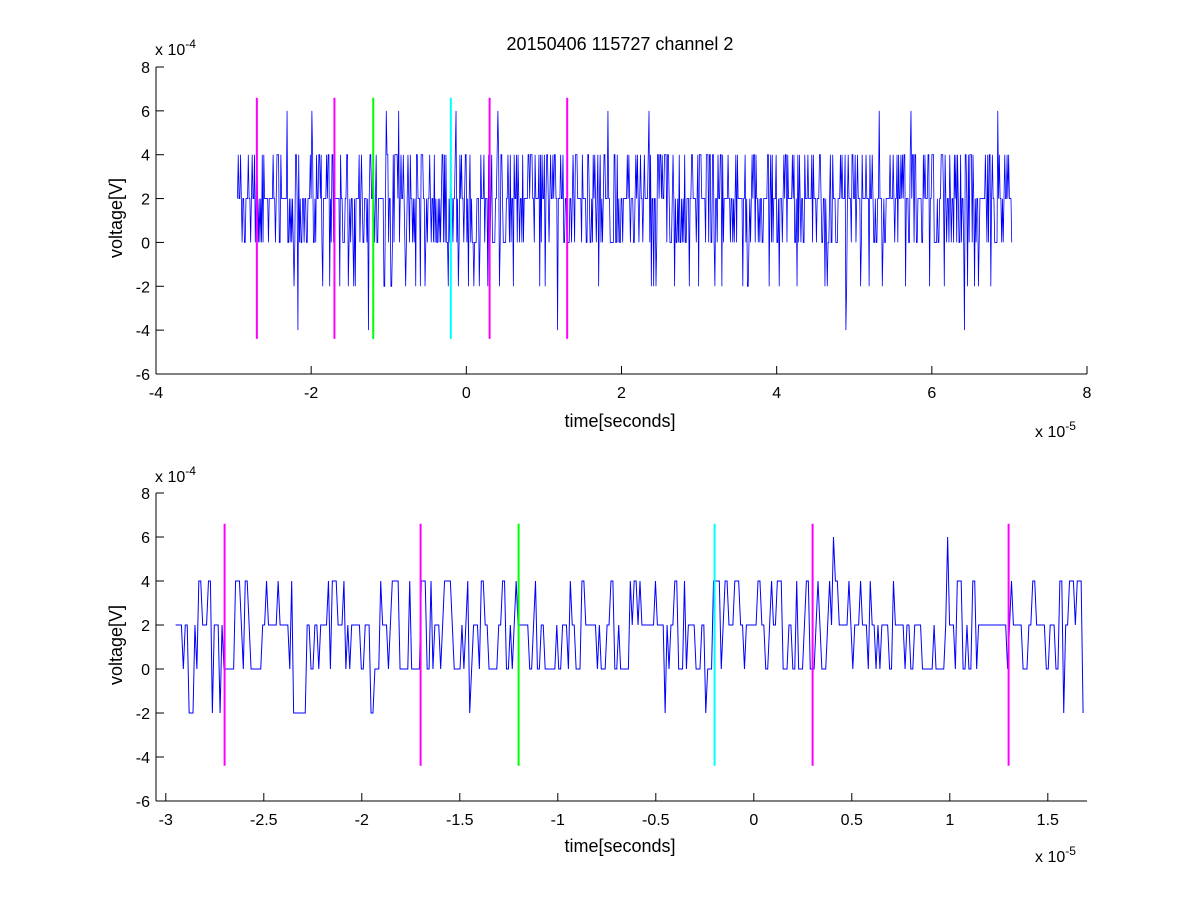 The width and height of the screenshot is (1200, 900). I want to click on top-chart-y-tick-label-6: 6, so click(145, 112).